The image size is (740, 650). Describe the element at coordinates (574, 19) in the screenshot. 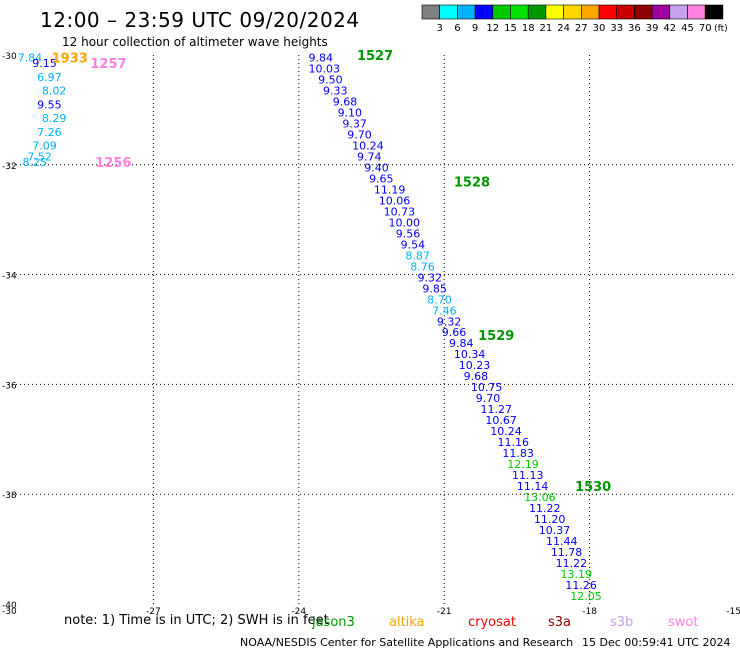

I see `colorbar: 3 6 9 12 15 18 21 24 27 30 33 36 39 42 45 70 (ft)` at that location.